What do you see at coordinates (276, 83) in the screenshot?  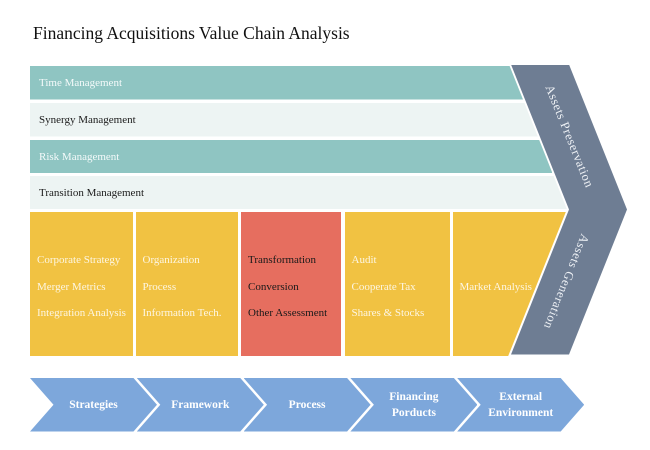 I see `management-row-time: Time Management` at bounding box center [276, 83].